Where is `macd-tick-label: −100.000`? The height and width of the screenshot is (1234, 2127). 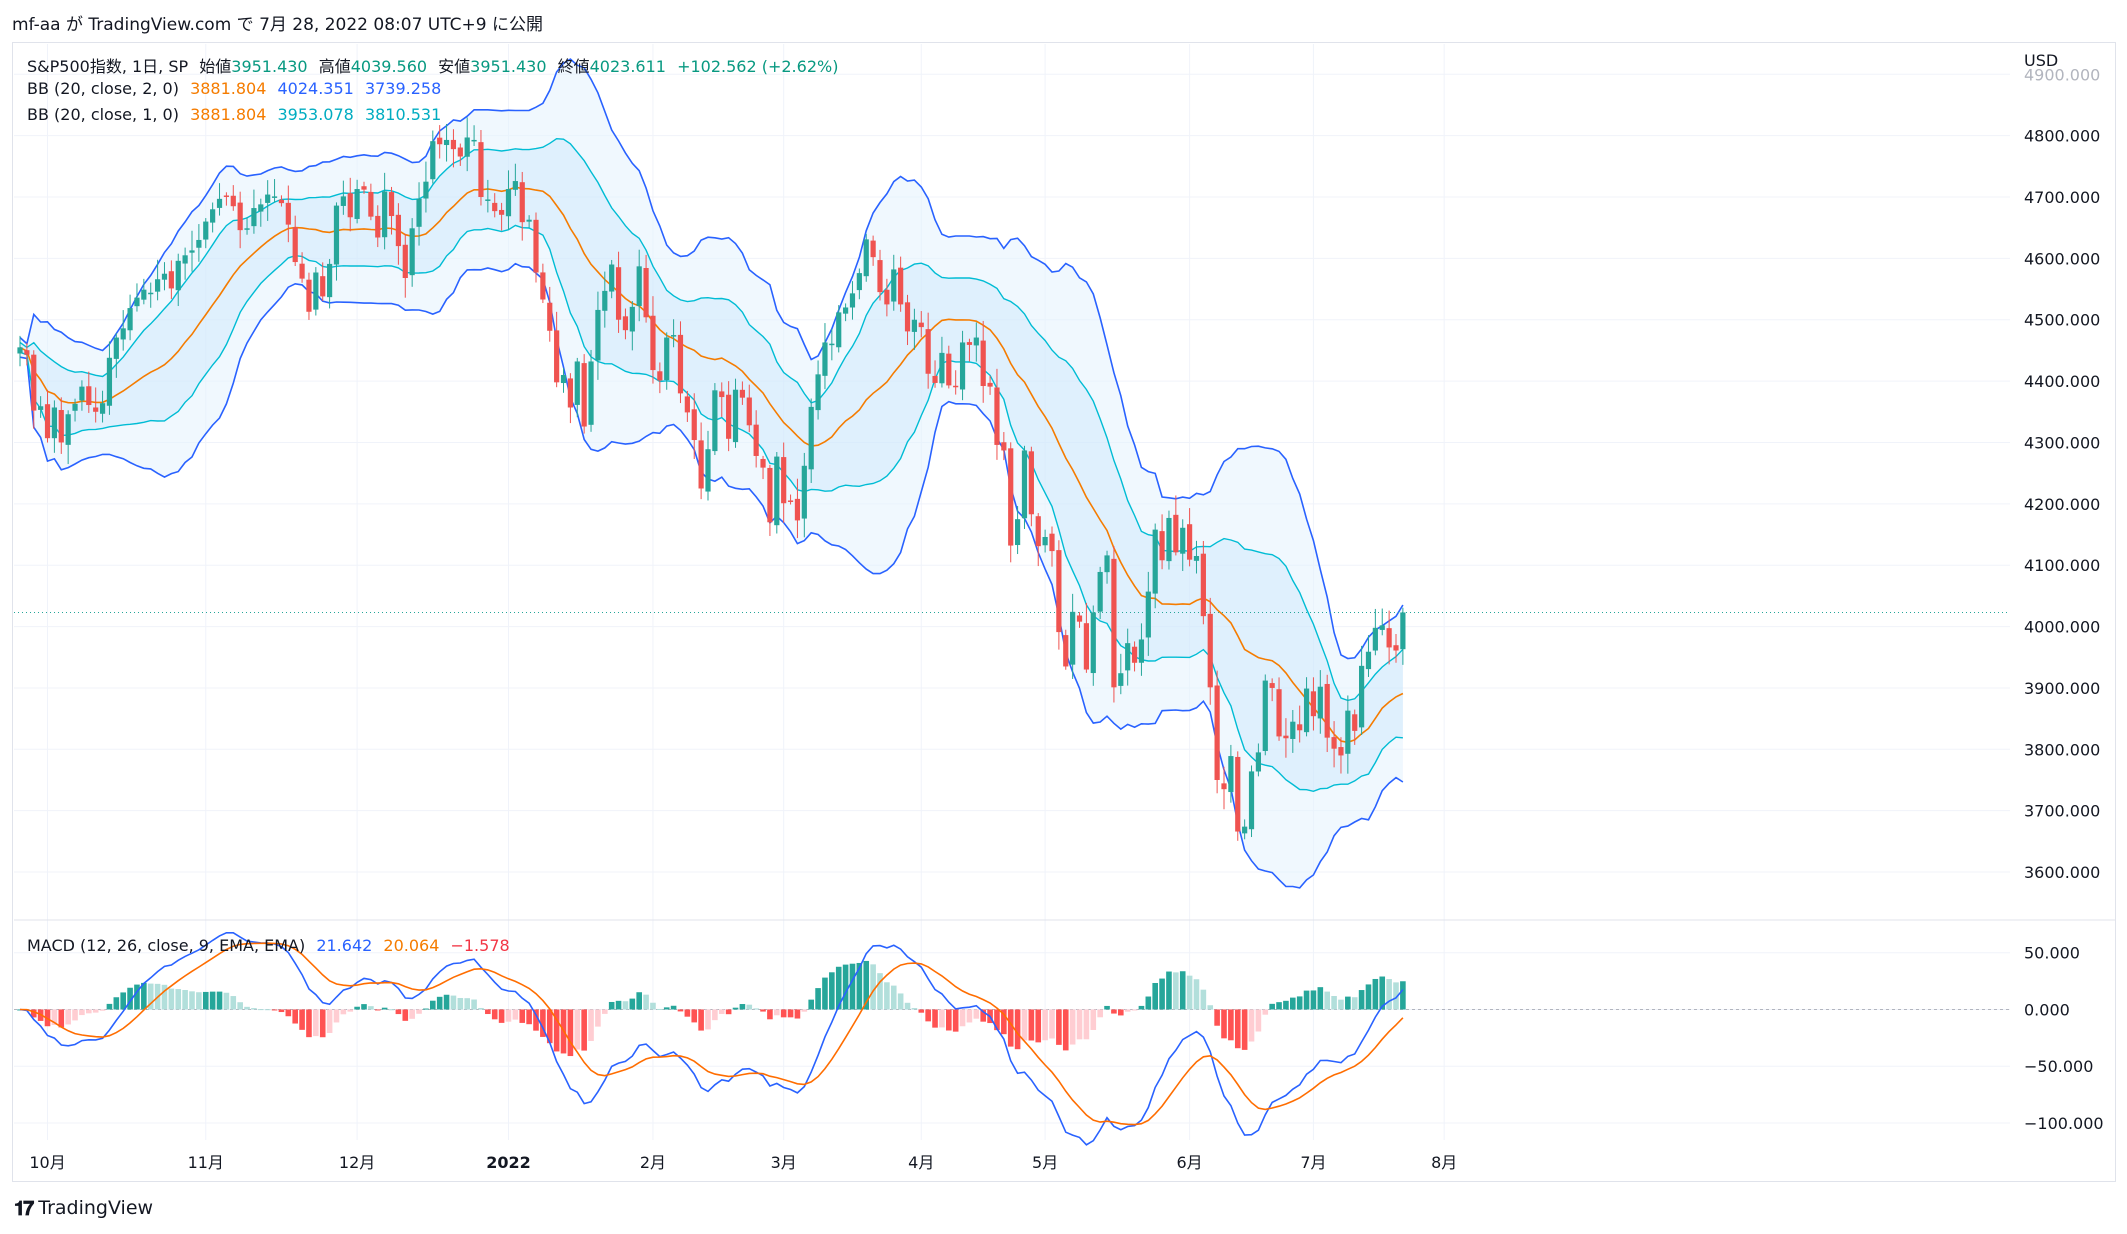
macd-tick-label: −100.000 is located at coordinates (2064, 1123).